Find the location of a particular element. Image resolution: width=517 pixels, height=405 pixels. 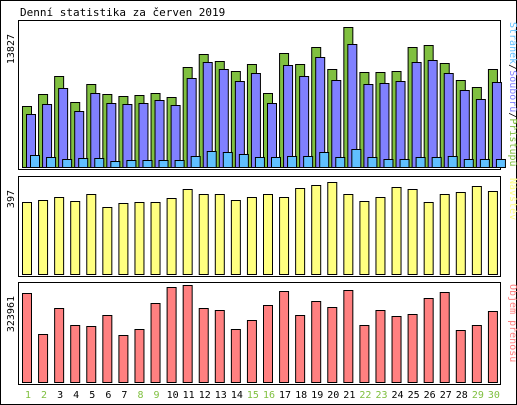

day-label-16: 16 is located at coordinates (269, 395).